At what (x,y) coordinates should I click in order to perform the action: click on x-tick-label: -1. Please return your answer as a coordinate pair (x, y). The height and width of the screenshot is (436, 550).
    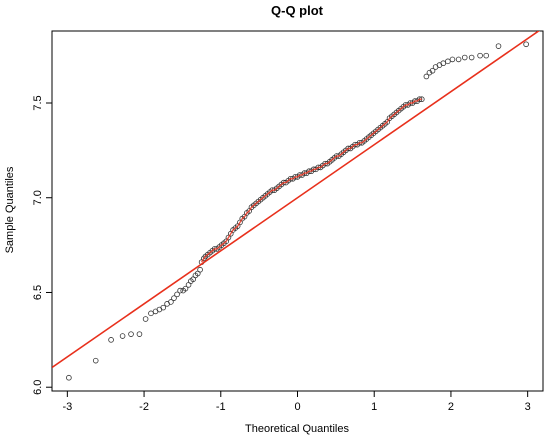
    Looking at the image, I should click on (221, 407).